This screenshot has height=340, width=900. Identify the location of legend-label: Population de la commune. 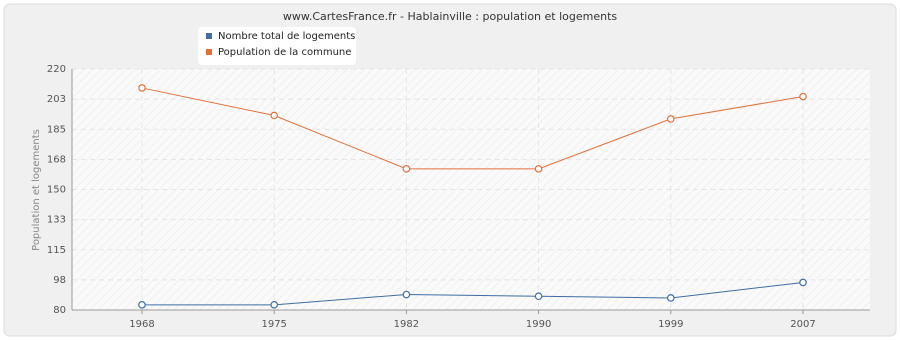
(284, 52).